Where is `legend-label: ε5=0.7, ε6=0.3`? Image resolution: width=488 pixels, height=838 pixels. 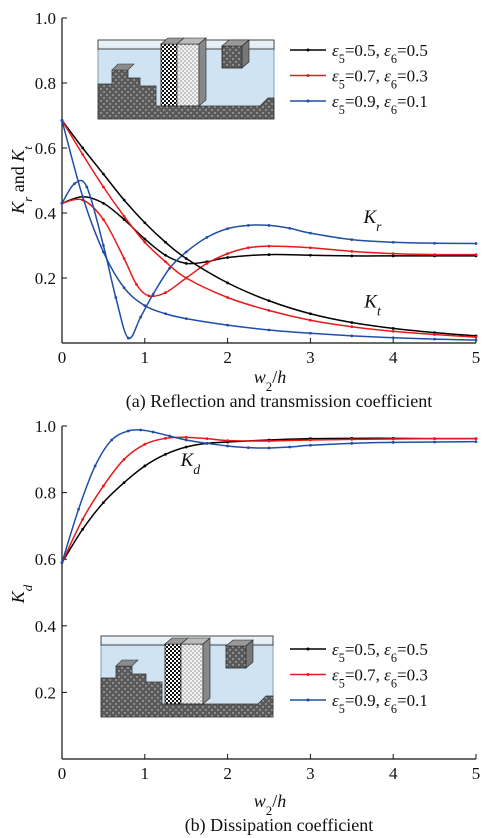
legend-label: ε5=0.7, ε6=0.3 is located at coordinates (380, 678).